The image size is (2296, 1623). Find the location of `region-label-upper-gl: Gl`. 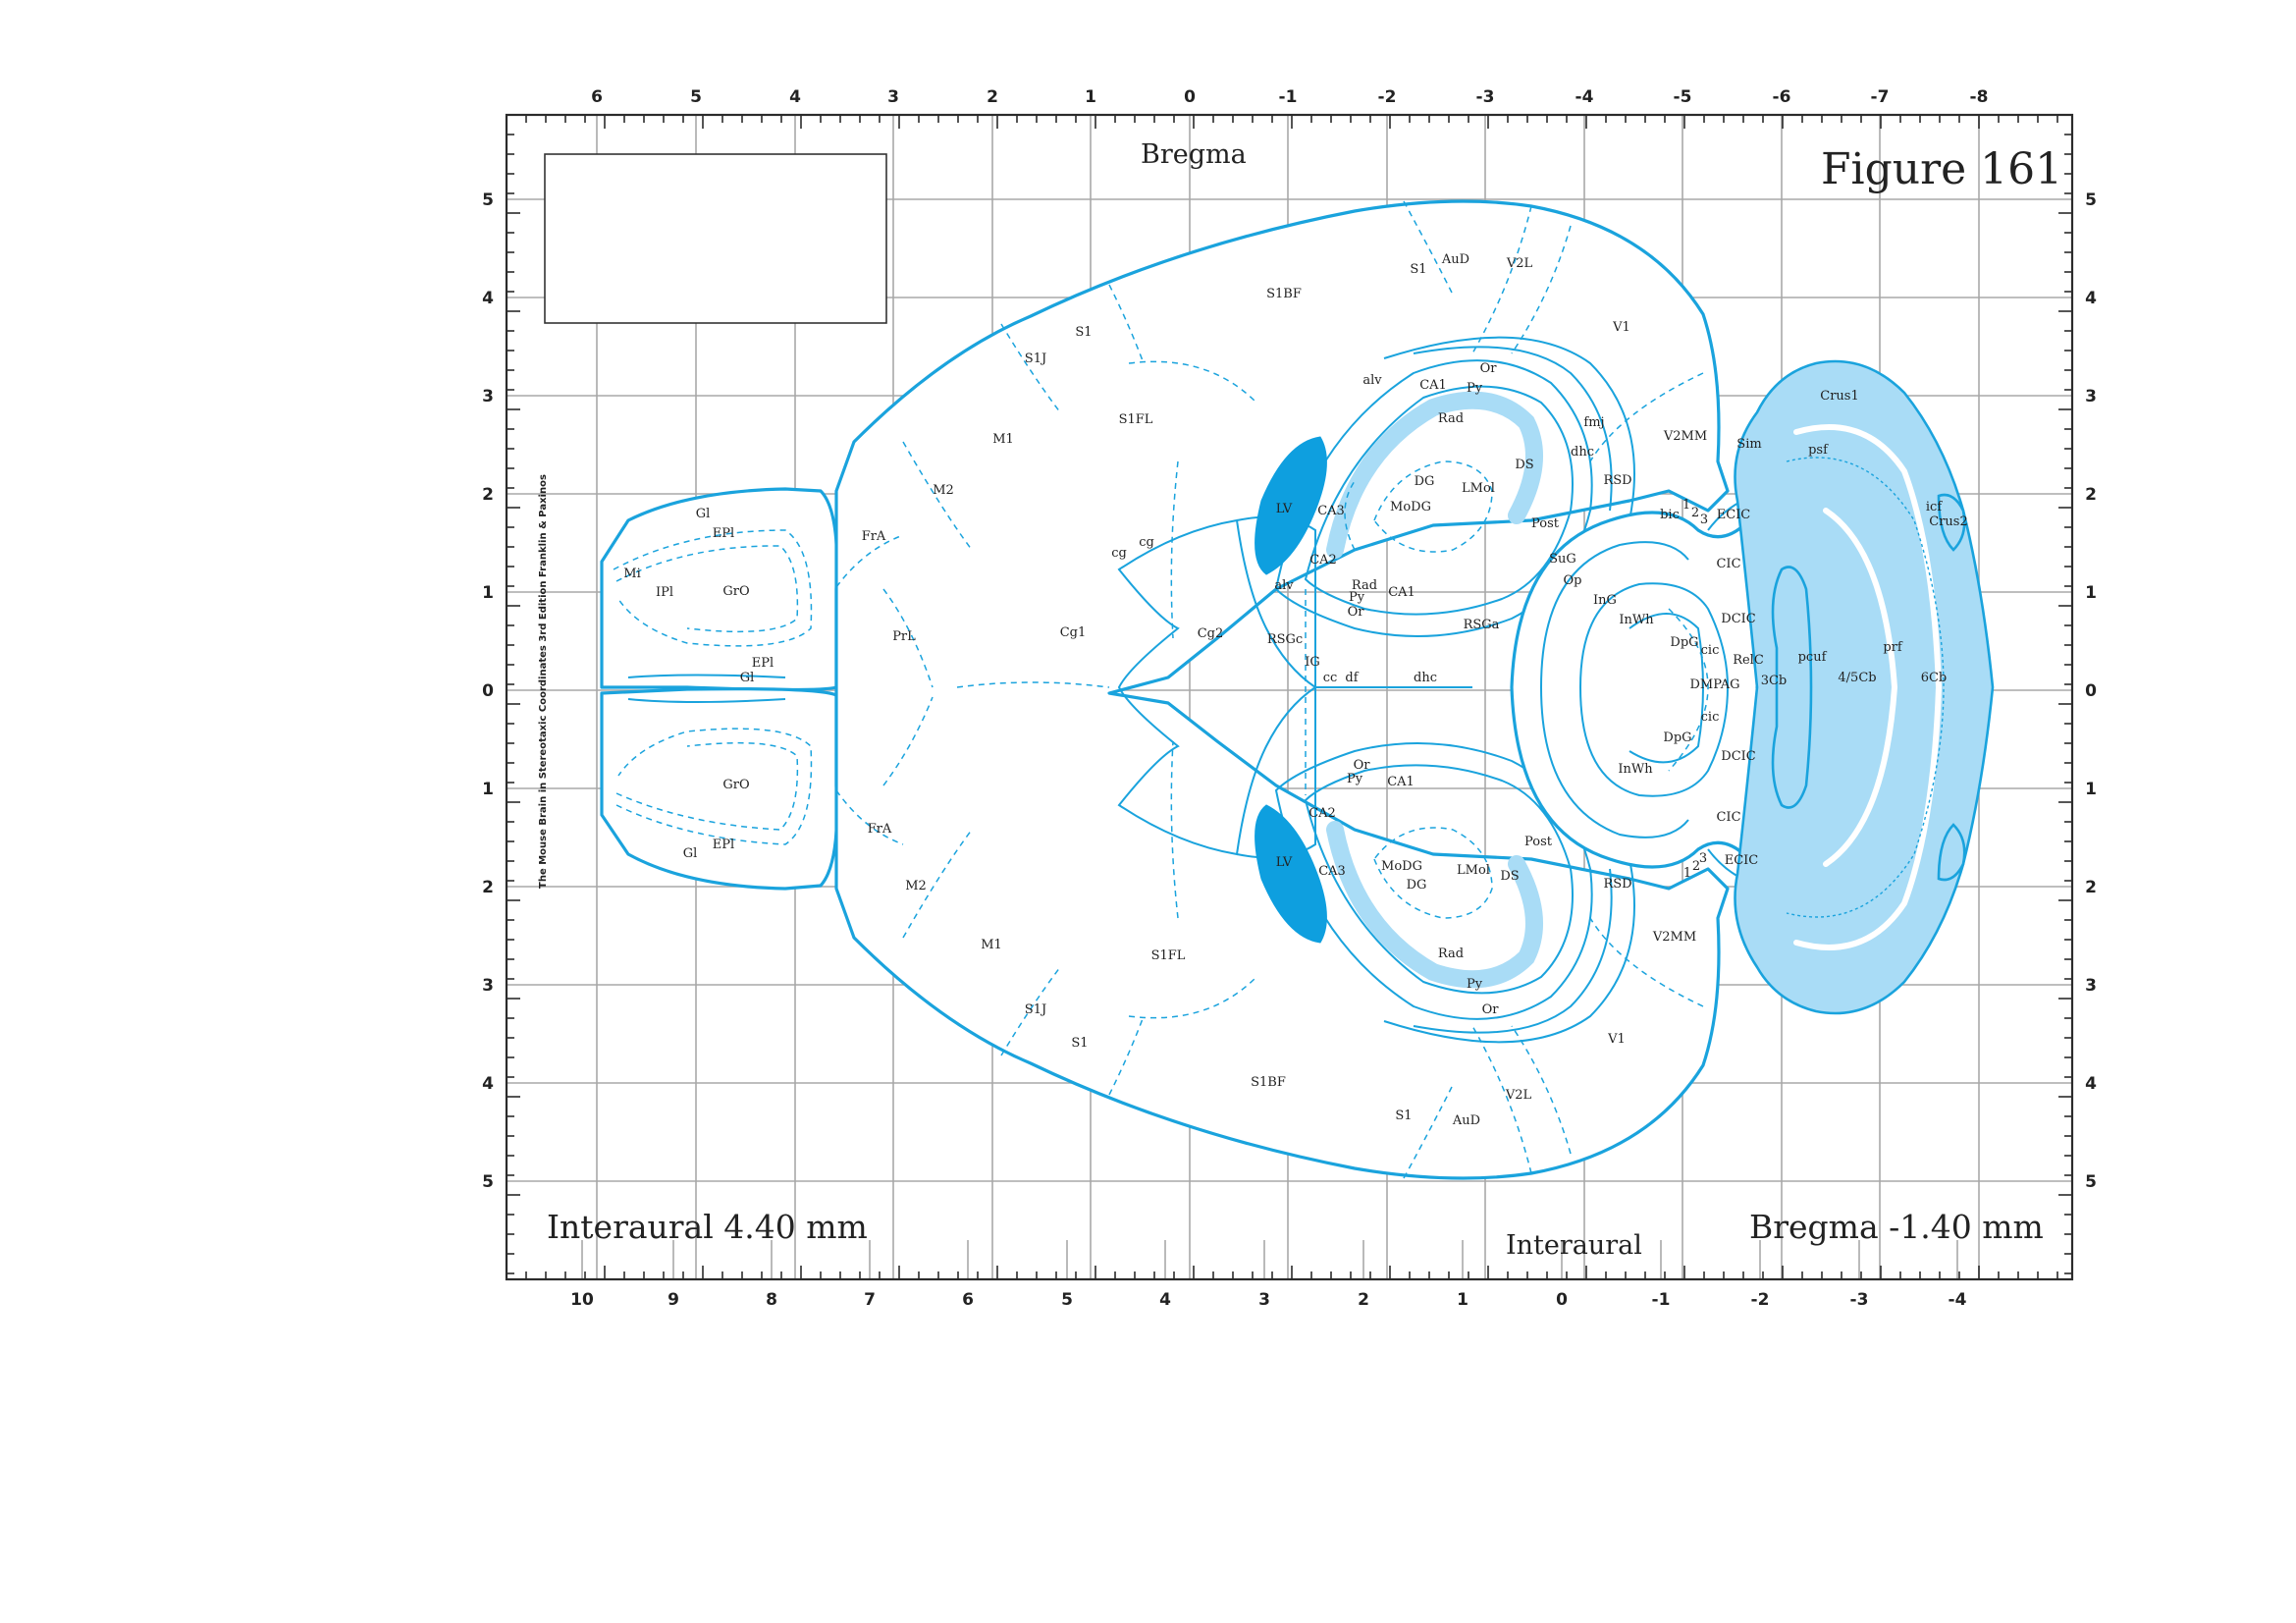

region-label-upper-gl: Gl is located at coordinates (703, 514).